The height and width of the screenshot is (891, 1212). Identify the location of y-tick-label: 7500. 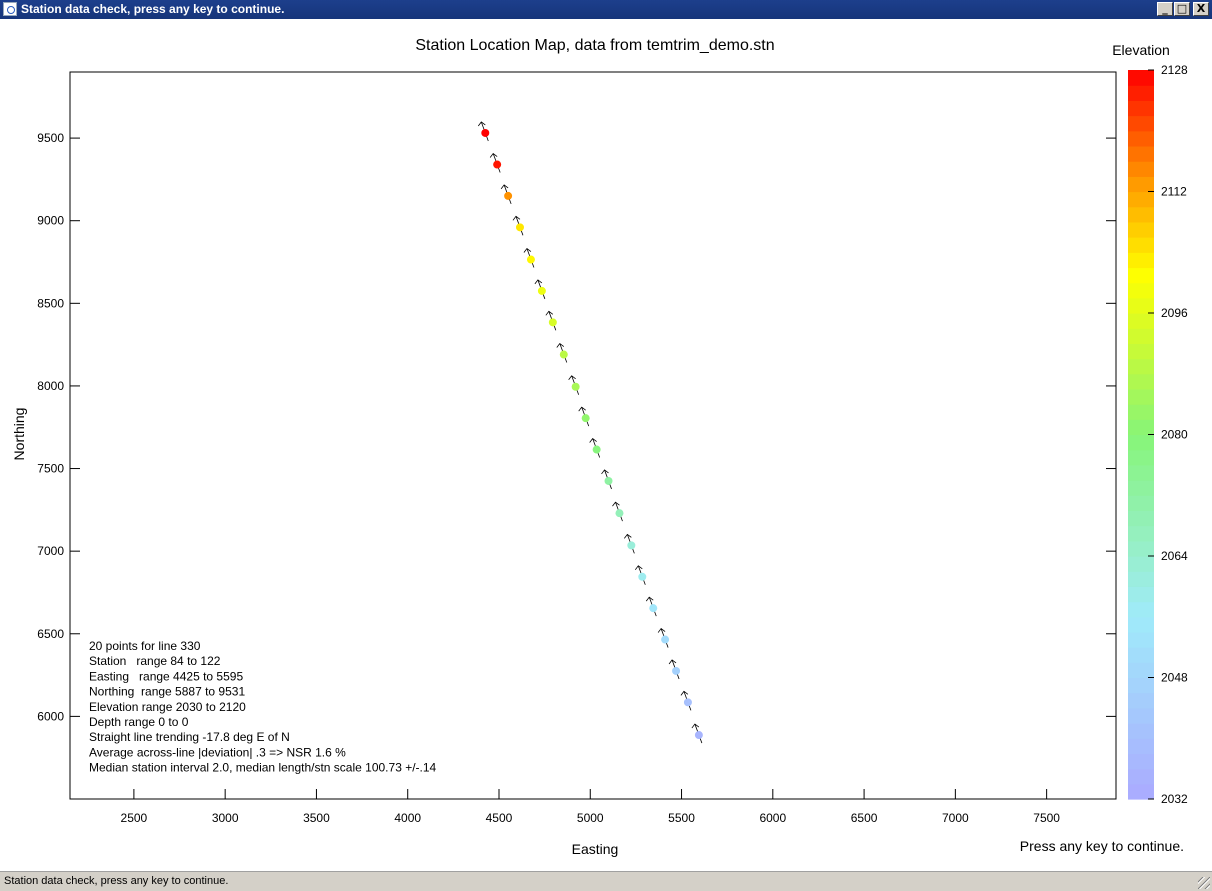
(50, 469).